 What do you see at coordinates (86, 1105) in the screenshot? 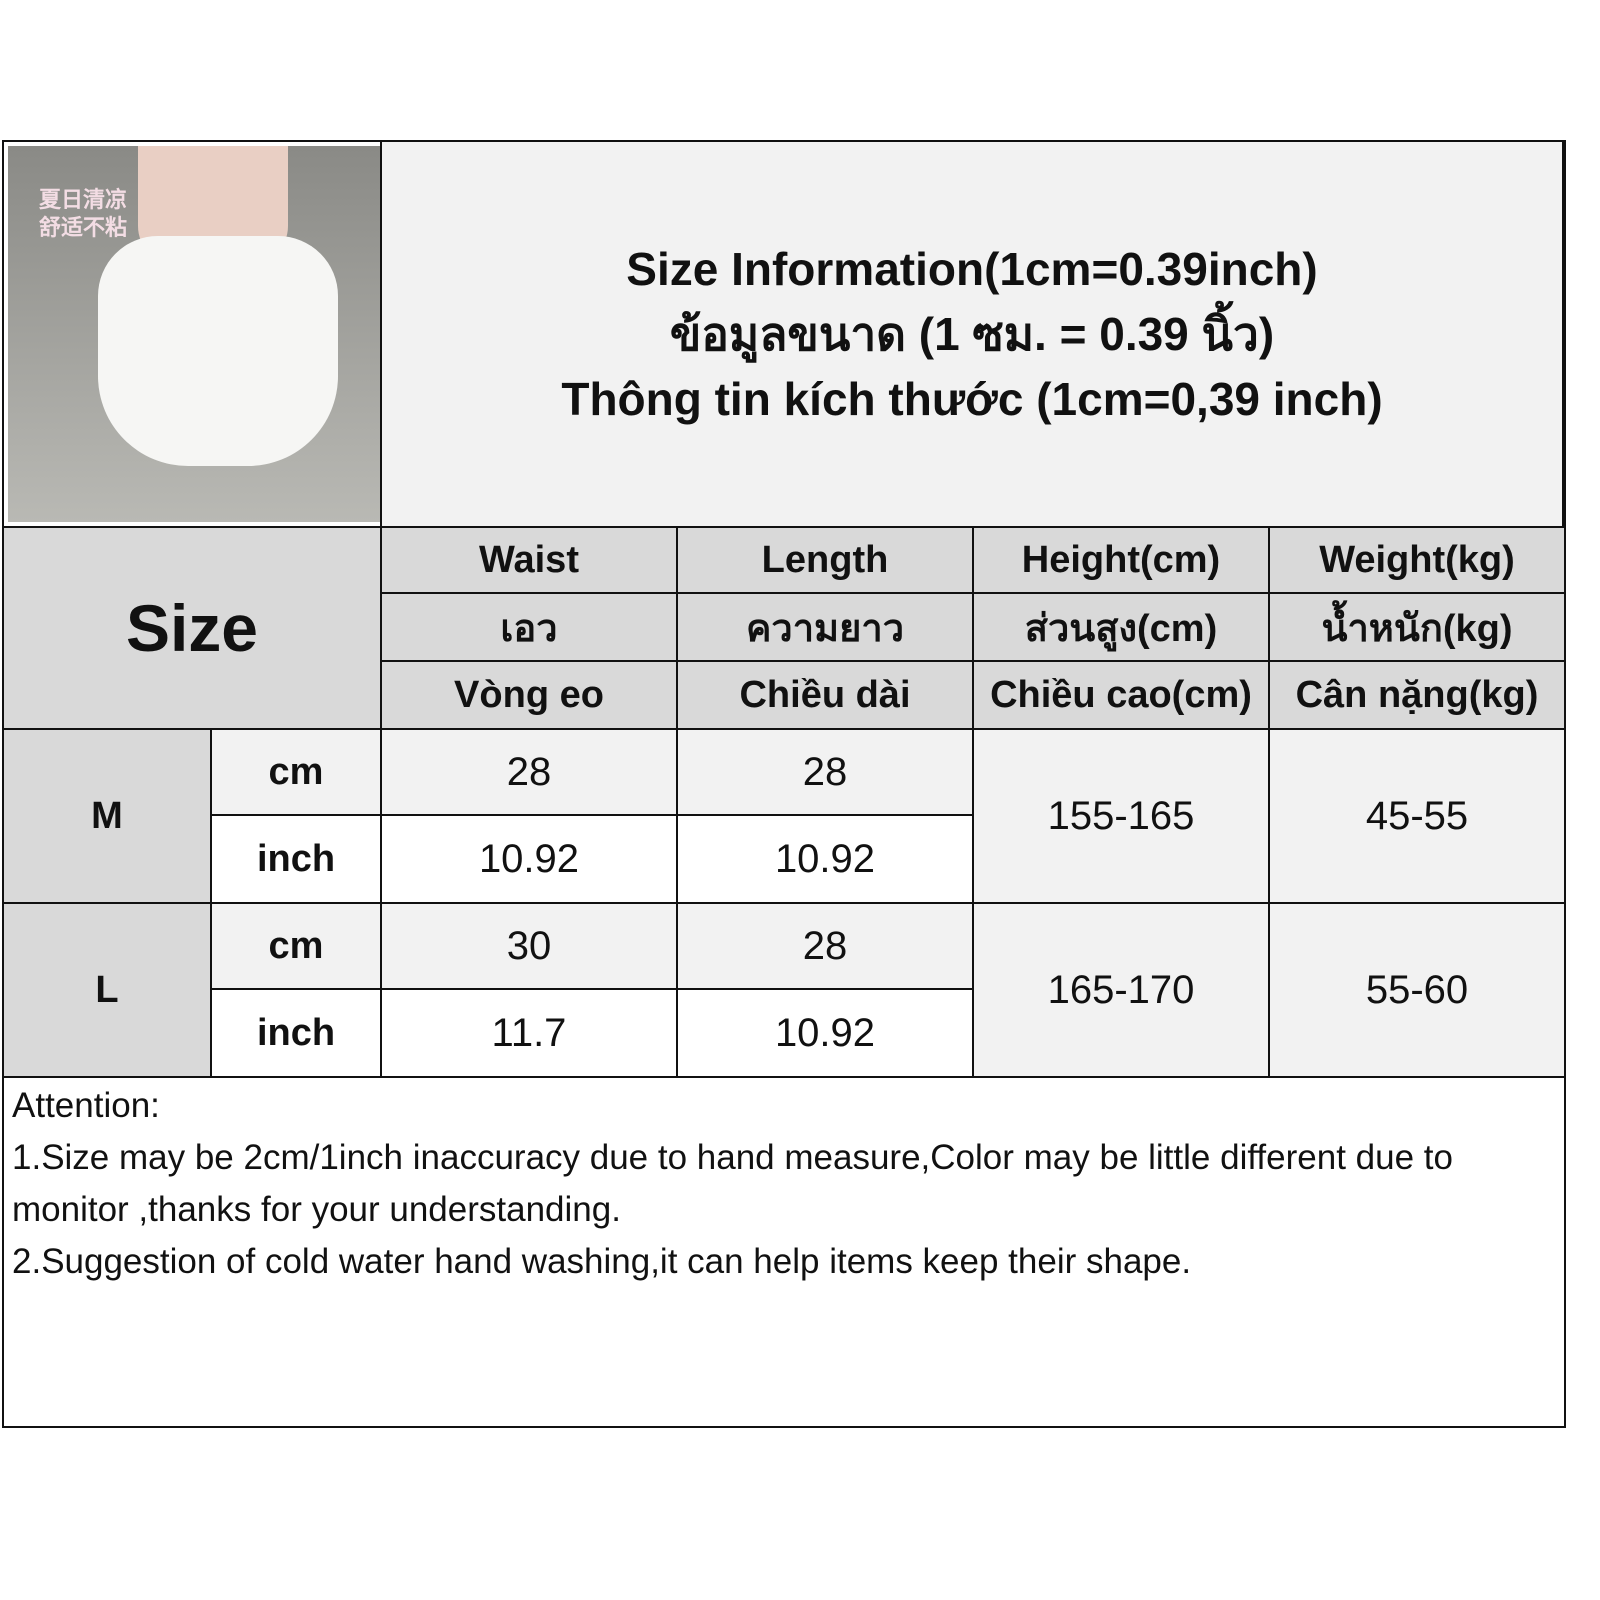
I see `attention-heading: Attention:` at bounding box center [86, 1105].